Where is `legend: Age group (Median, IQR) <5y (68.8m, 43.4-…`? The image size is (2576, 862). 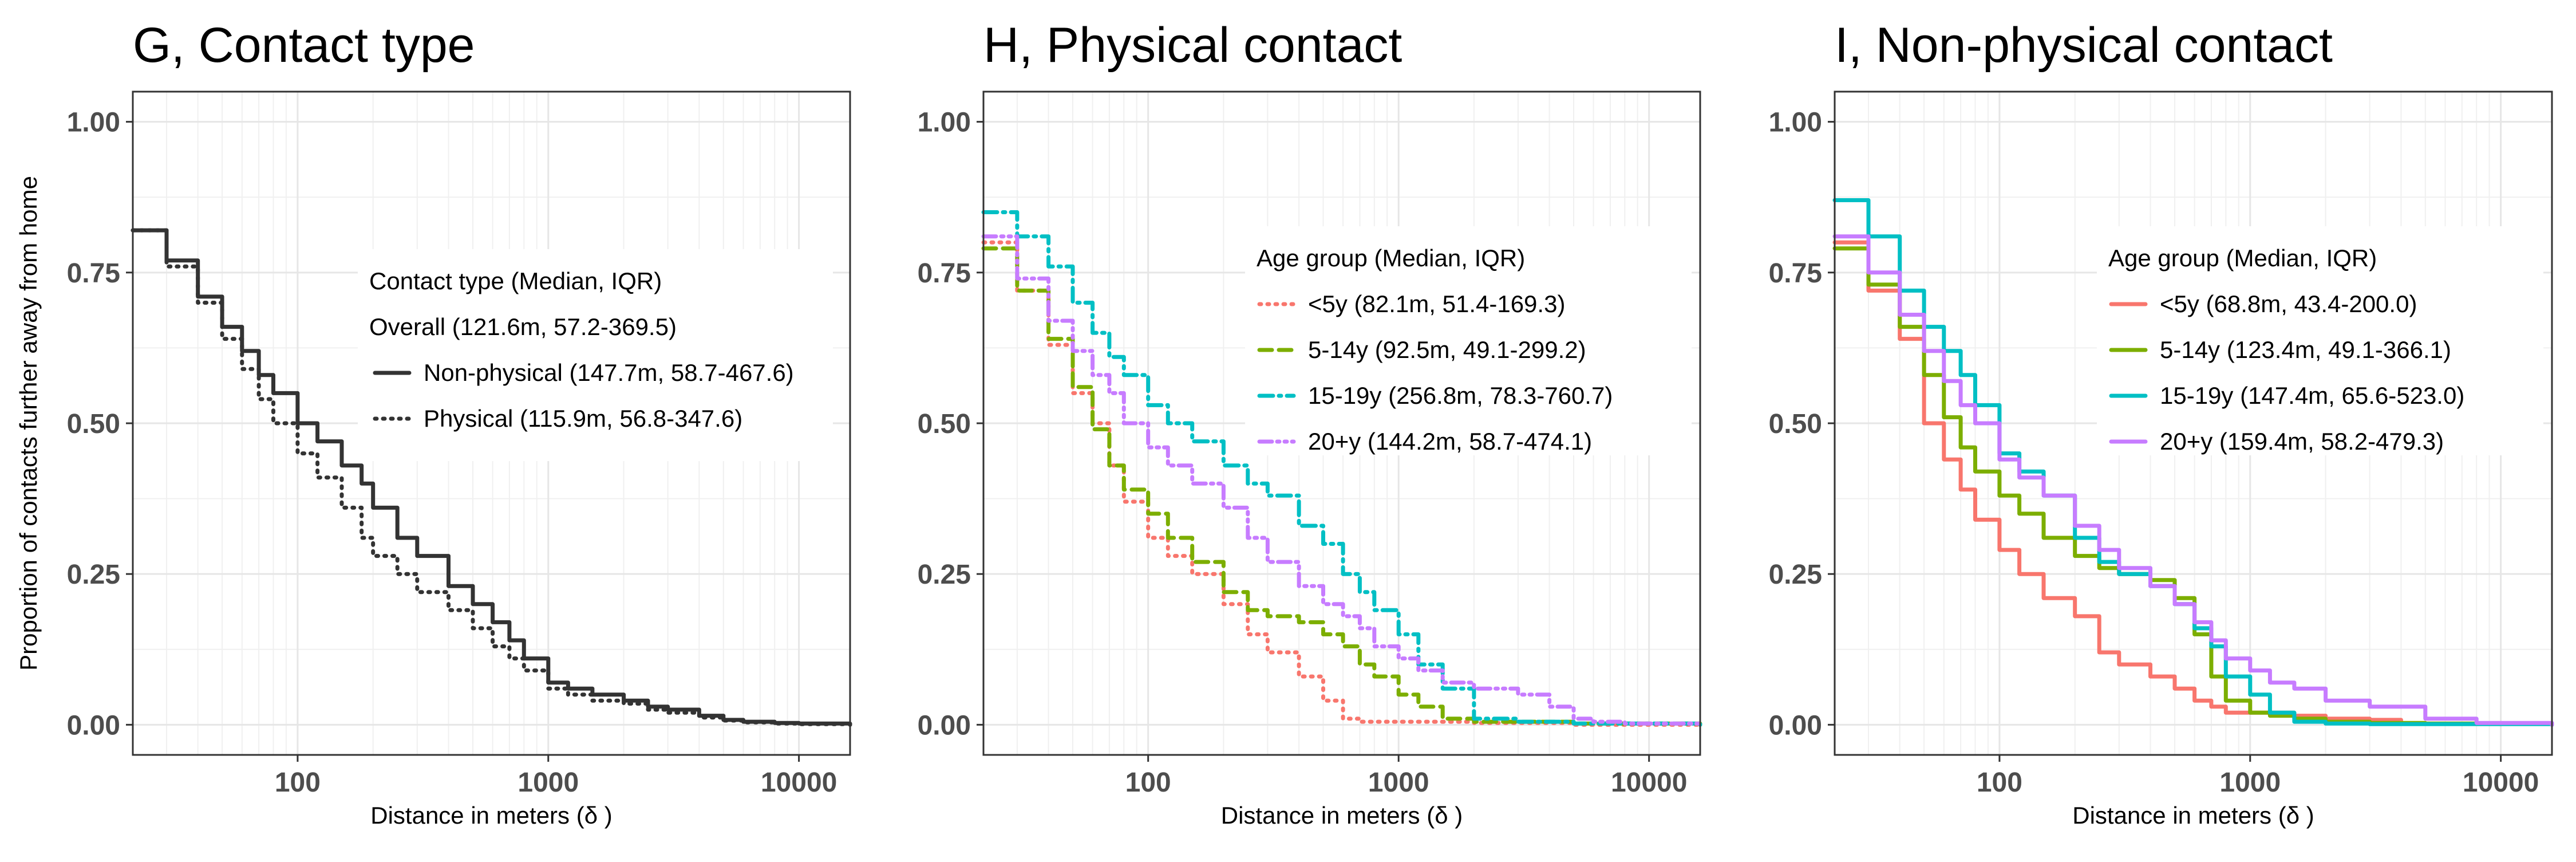 legend: Age group (Median, IQR) <5y (68.8m, 43.4-… is located at coordinates (2320, 341).